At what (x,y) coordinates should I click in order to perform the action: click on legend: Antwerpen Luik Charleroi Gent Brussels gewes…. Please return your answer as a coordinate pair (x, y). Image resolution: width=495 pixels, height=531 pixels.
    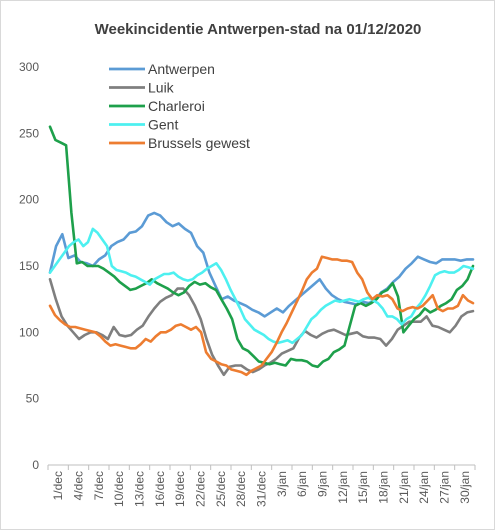
    Looking at the image, I should click on (179, 106).